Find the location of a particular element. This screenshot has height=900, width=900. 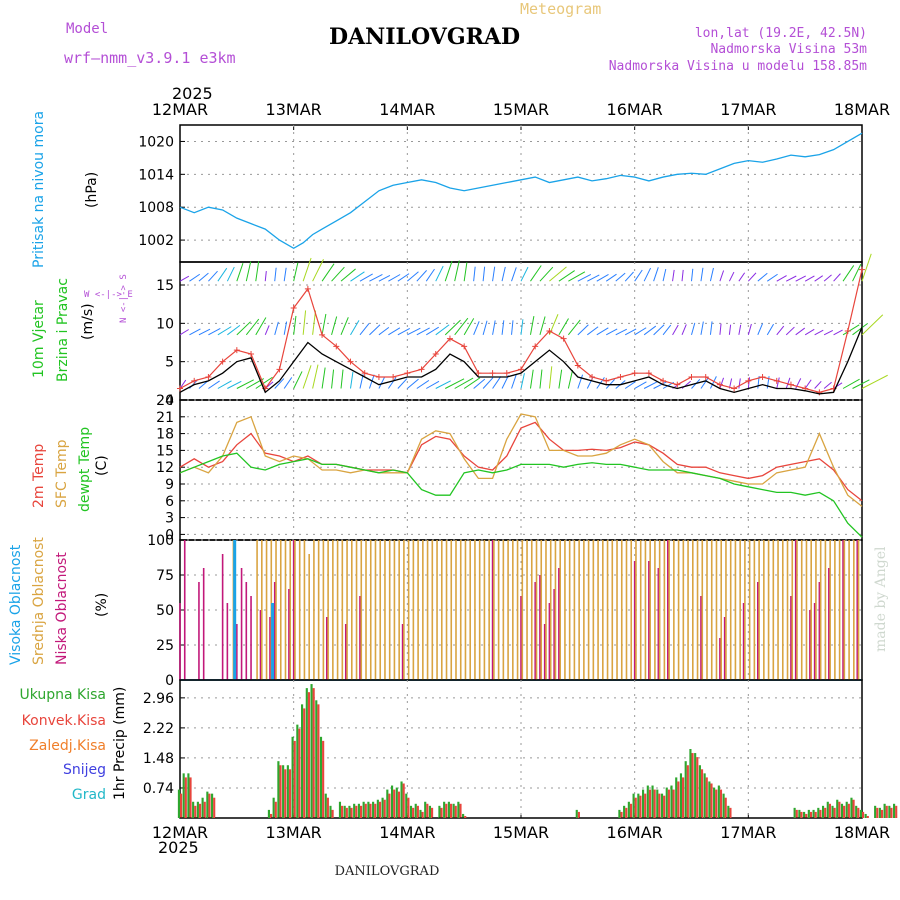

year-bottom: 2025 is located at coordinates (178, 847).